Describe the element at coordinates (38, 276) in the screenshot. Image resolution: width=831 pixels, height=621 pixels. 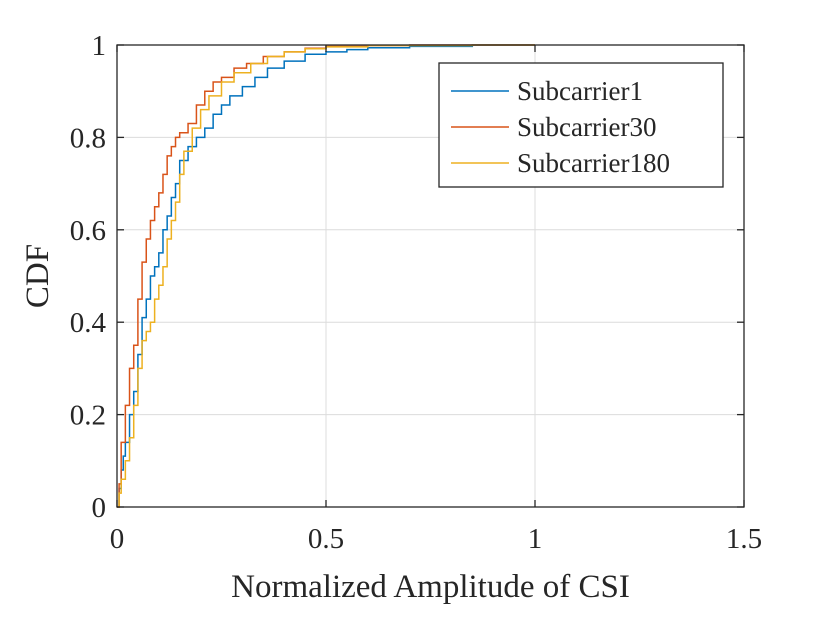
I see `y-axis-title: CDF` at that location.